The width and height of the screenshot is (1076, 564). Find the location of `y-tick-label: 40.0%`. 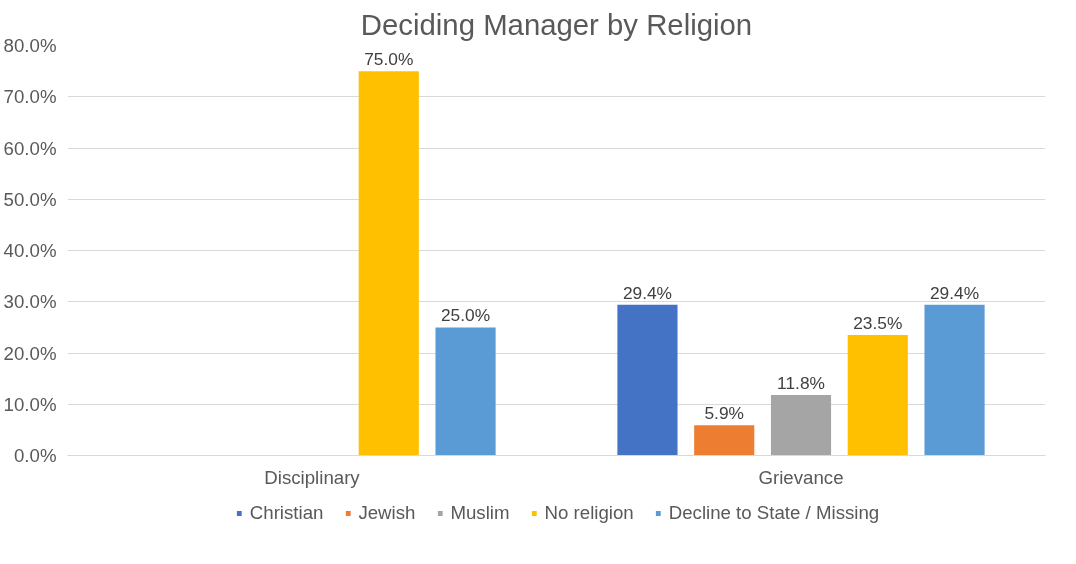

y-tick-label: 40.0% is located at coordinates (30, 250).